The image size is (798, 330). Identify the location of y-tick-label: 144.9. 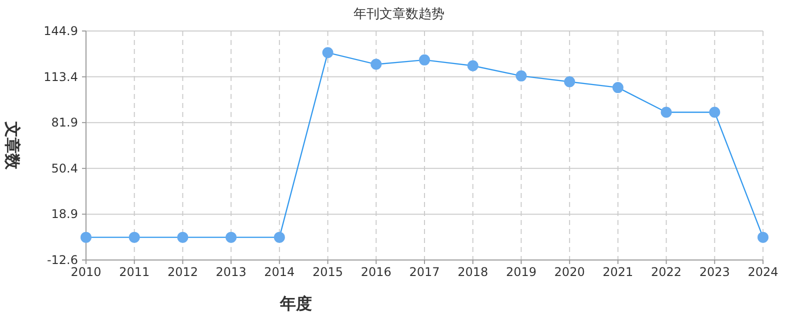
(61, 31).